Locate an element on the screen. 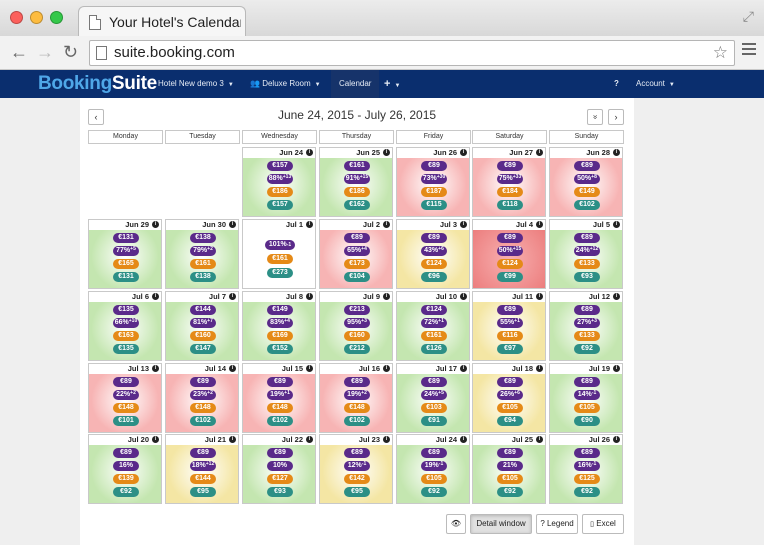 The image size is (764, 545). calendar-day-cell: Jul 9 i €213 95%+3 €160 €212 is located at coordinates (356, 326).